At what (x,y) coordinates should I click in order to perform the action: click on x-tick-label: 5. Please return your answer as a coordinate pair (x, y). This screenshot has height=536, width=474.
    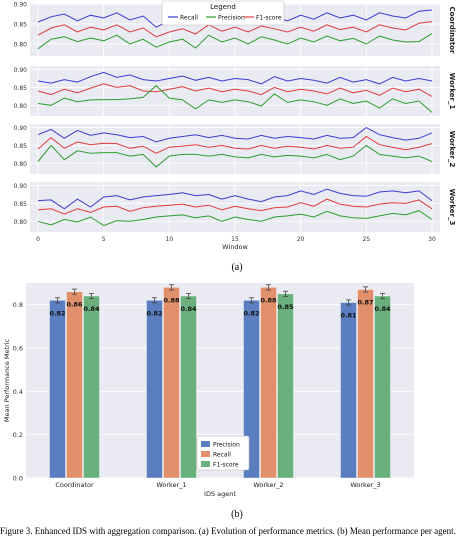
    Looking at the image, I should click on (104, 239).